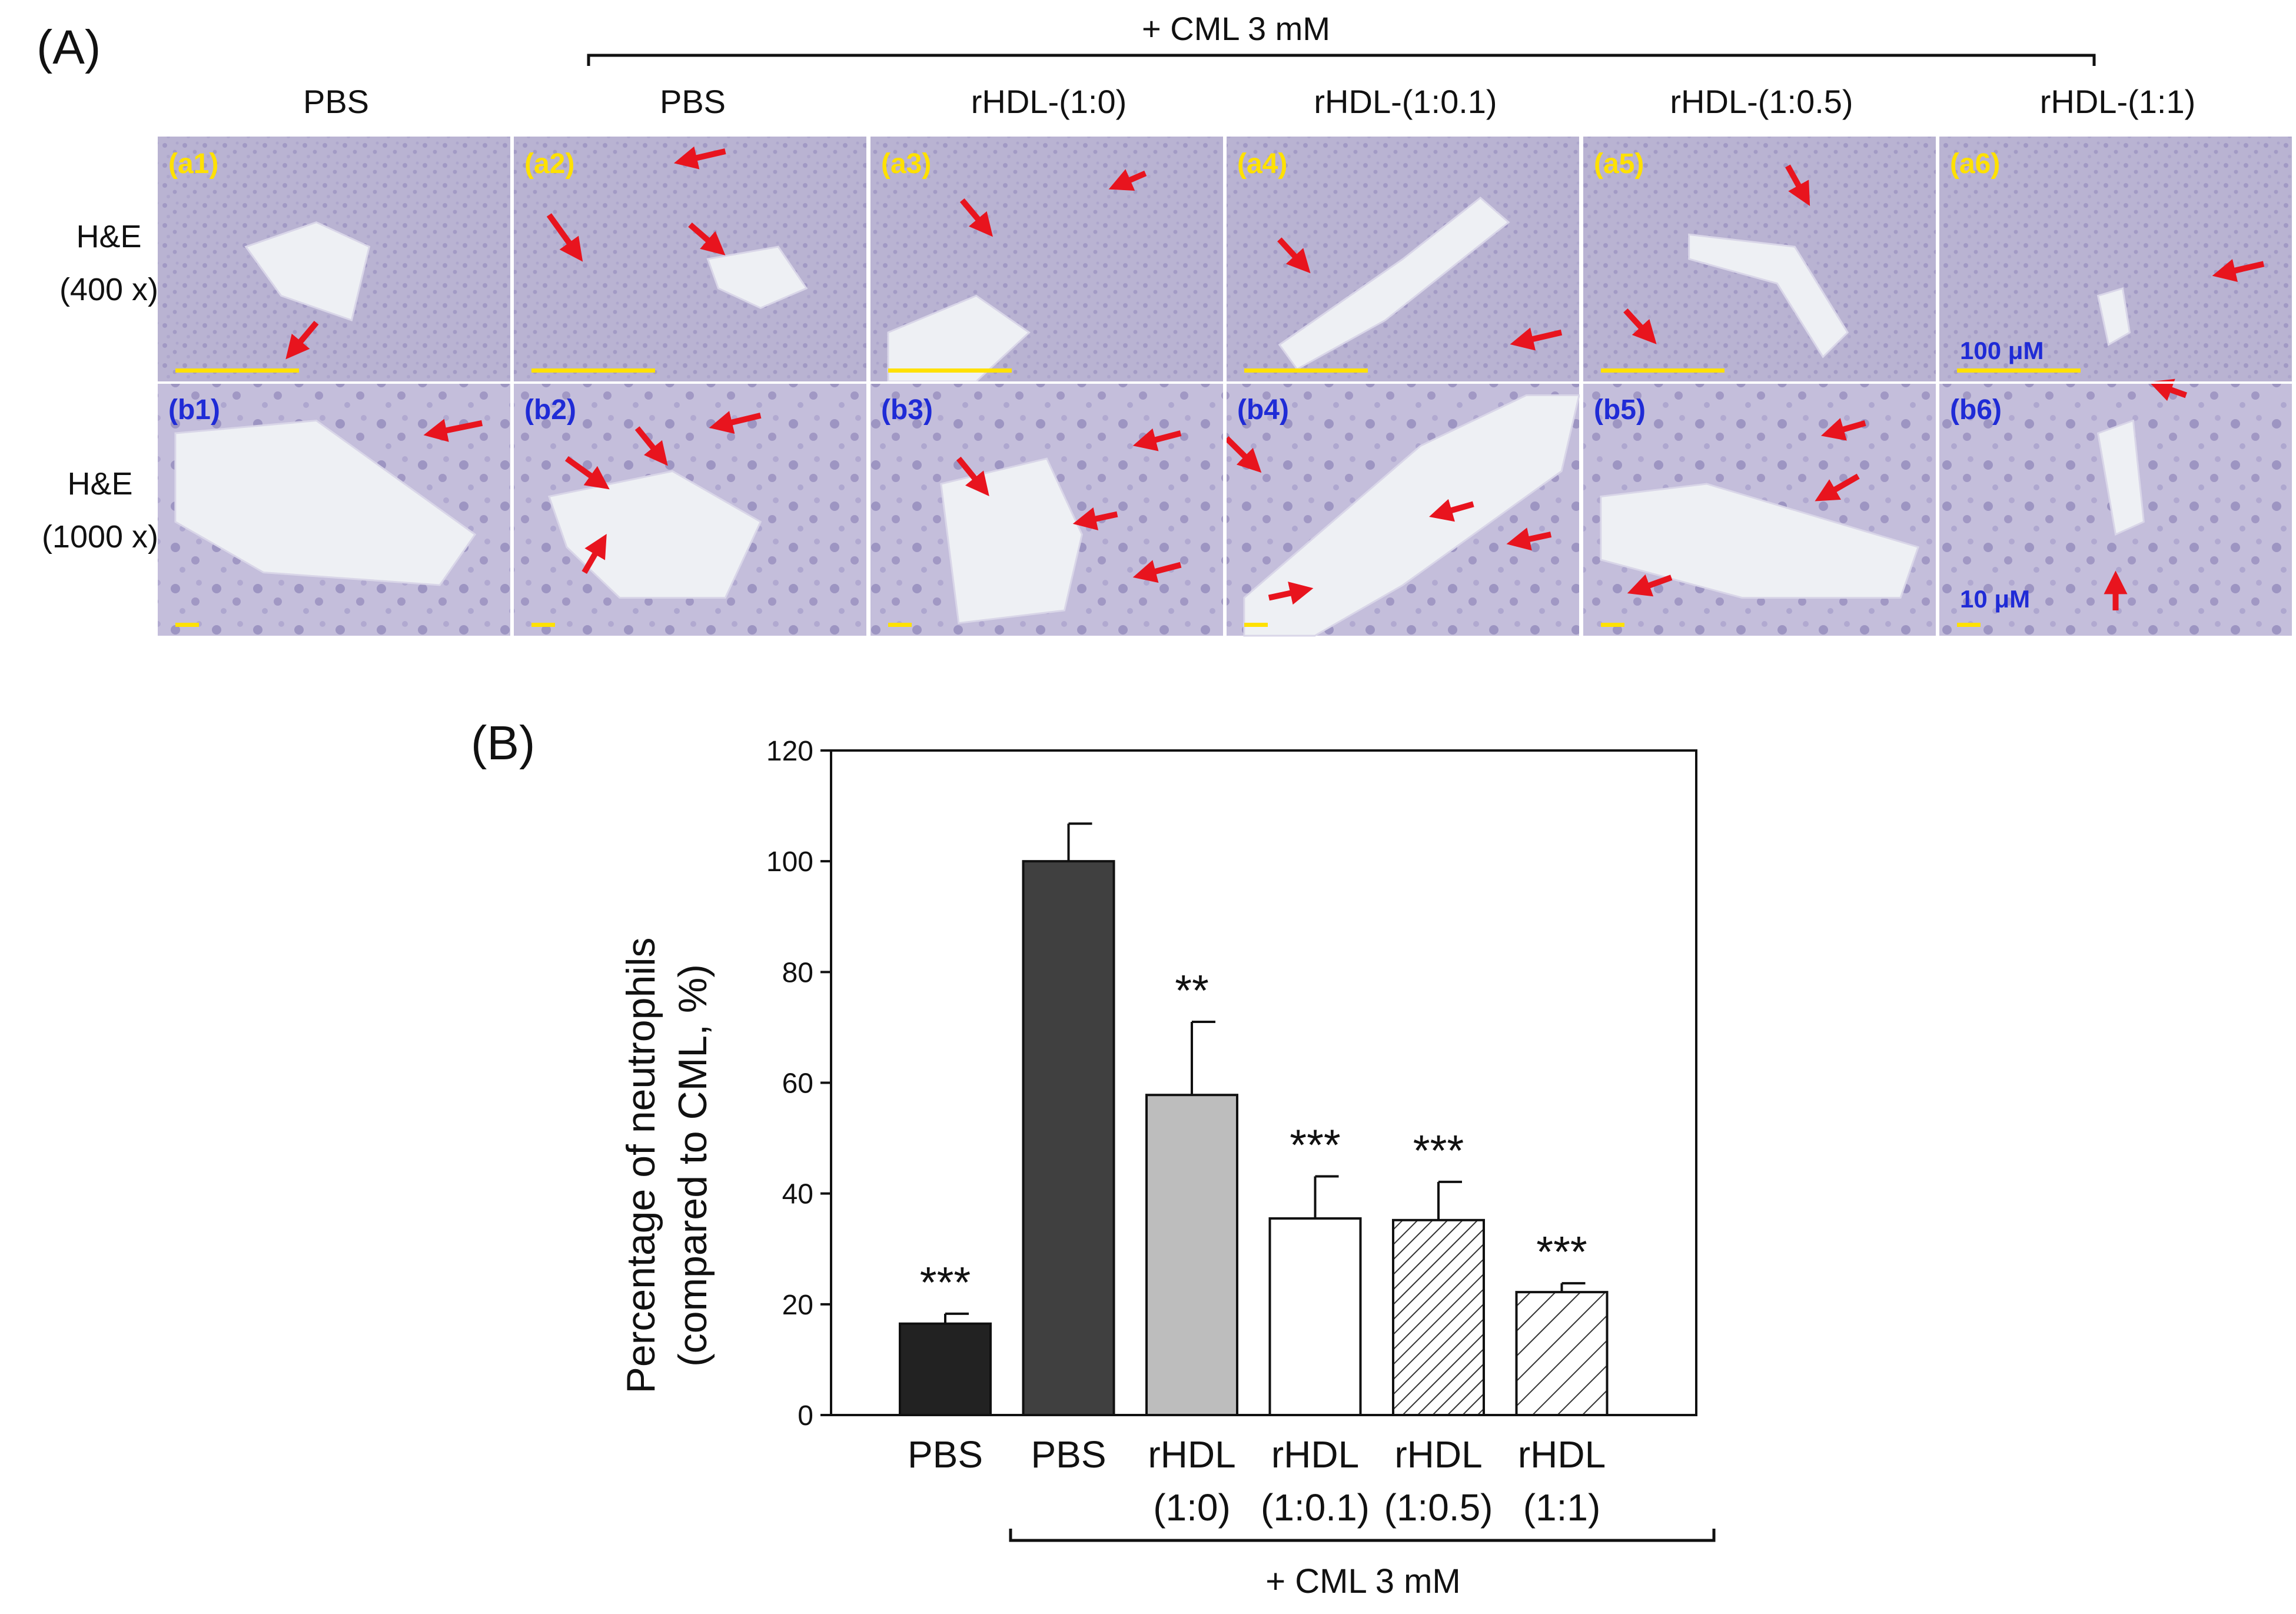 The width and height of the screenshot is (2296, 1614). I want to click on group-label-b: + CML 3 mM, so click(1362, 1581).